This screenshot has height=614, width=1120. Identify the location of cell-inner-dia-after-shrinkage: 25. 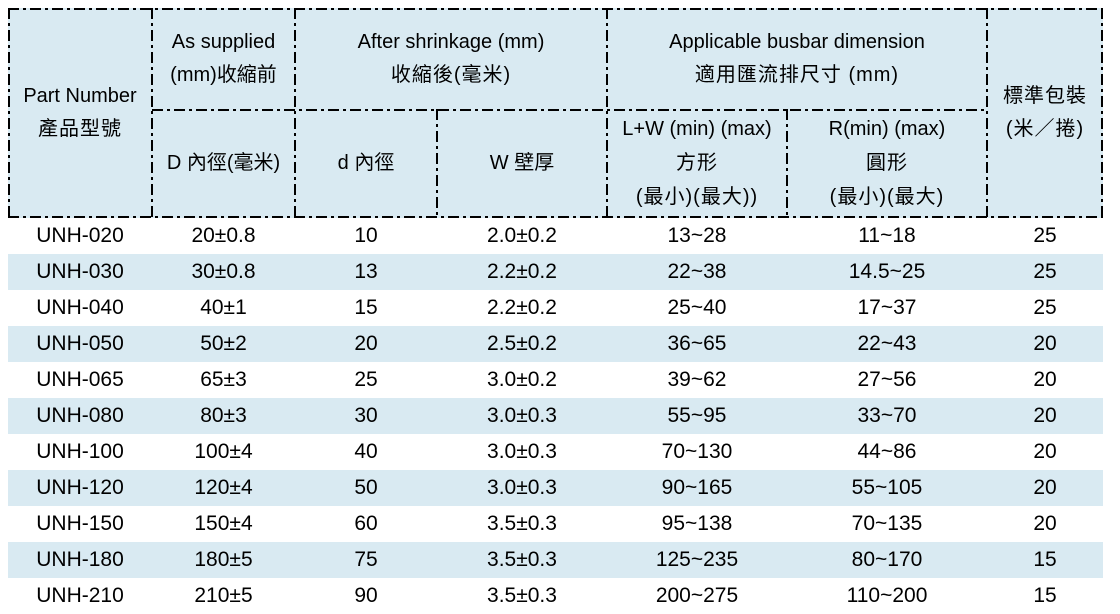
(366, 379).